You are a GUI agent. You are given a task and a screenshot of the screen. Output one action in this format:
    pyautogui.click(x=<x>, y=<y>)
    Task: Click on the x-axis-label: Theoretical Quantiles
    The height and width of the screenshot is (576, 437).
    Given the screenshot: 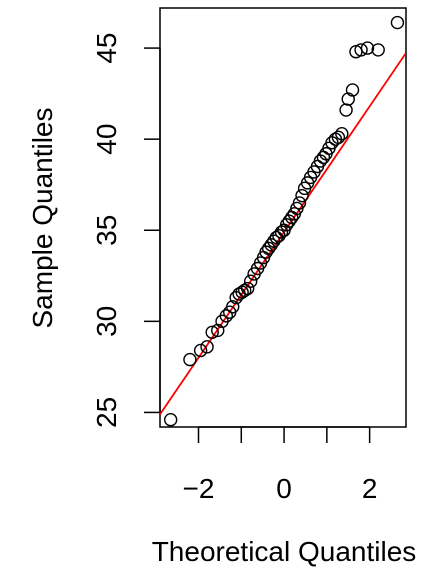 What is the action you would take?
    pyautogui.click(x=284, y=551)
    